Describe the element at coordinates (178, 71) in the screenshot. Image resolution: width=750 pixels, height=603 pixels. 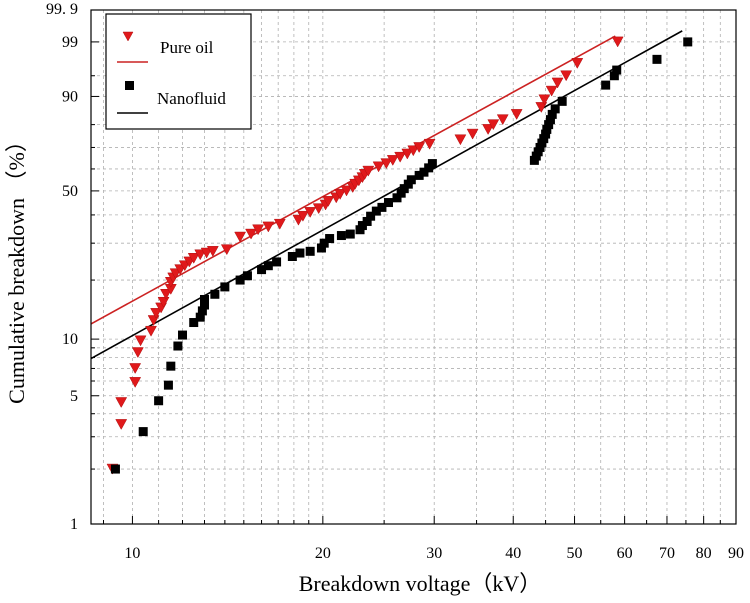
I see `legend-box` at that location.